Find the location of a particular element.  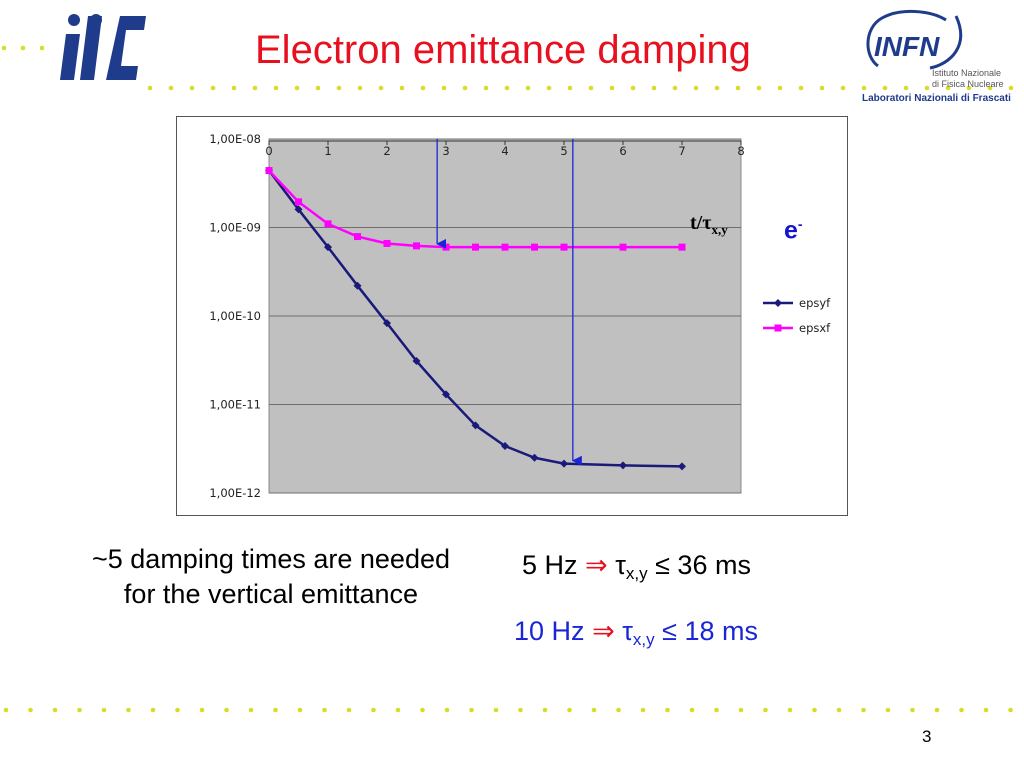

x-tick-label: 7 is located at coordinates (681, 151).